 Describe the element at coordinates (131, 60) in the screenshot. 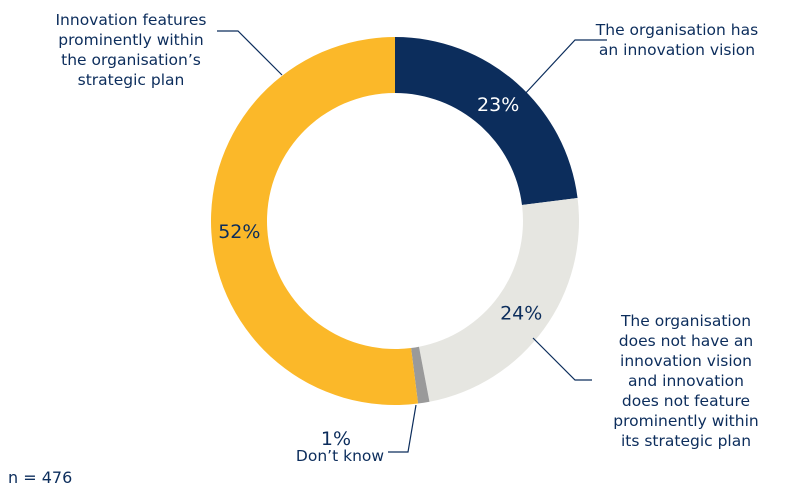

I see `slice-category-label-line: the organisation’s` at that location.